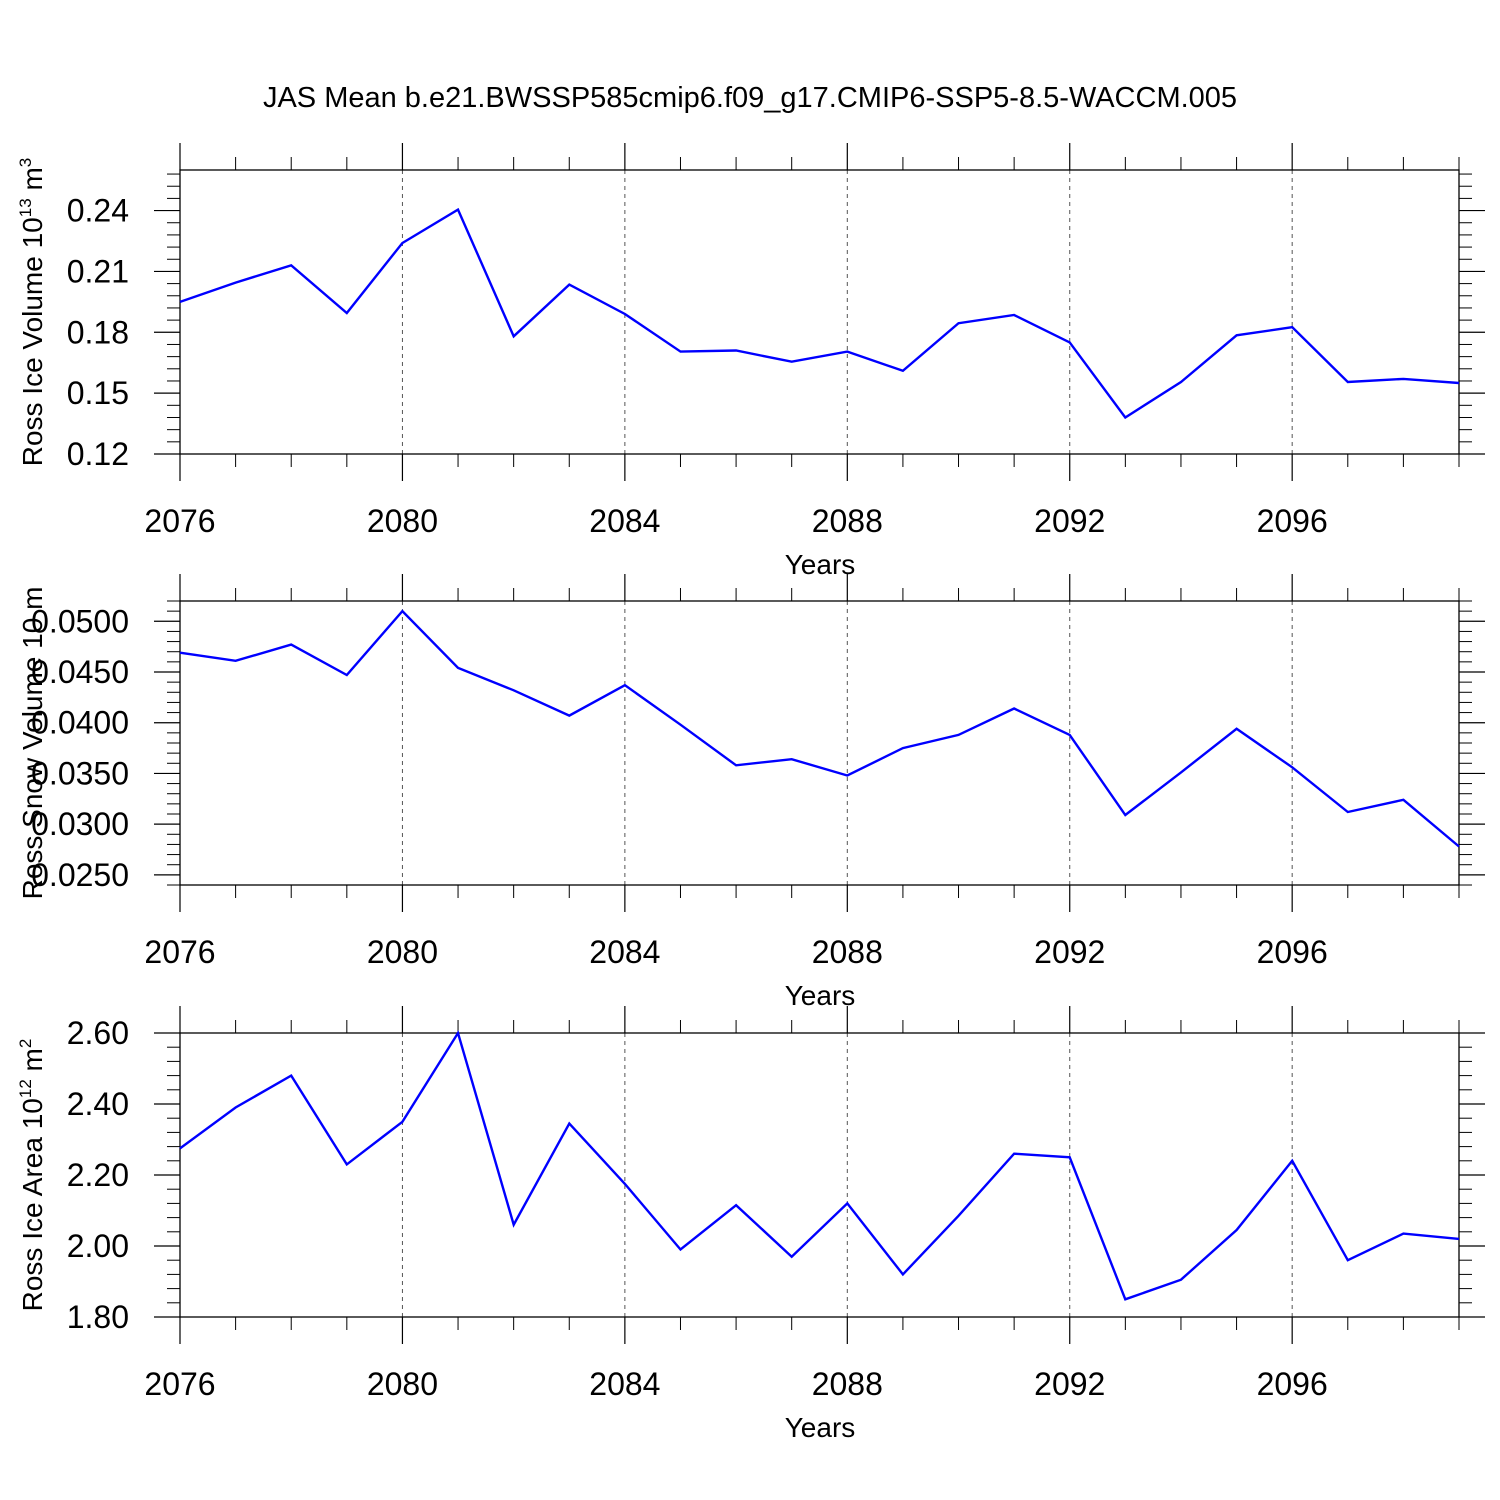  Describe the element at coordinates (80, 723) in the screenshot. I see `y-tick-label: 0.0400` at that location.